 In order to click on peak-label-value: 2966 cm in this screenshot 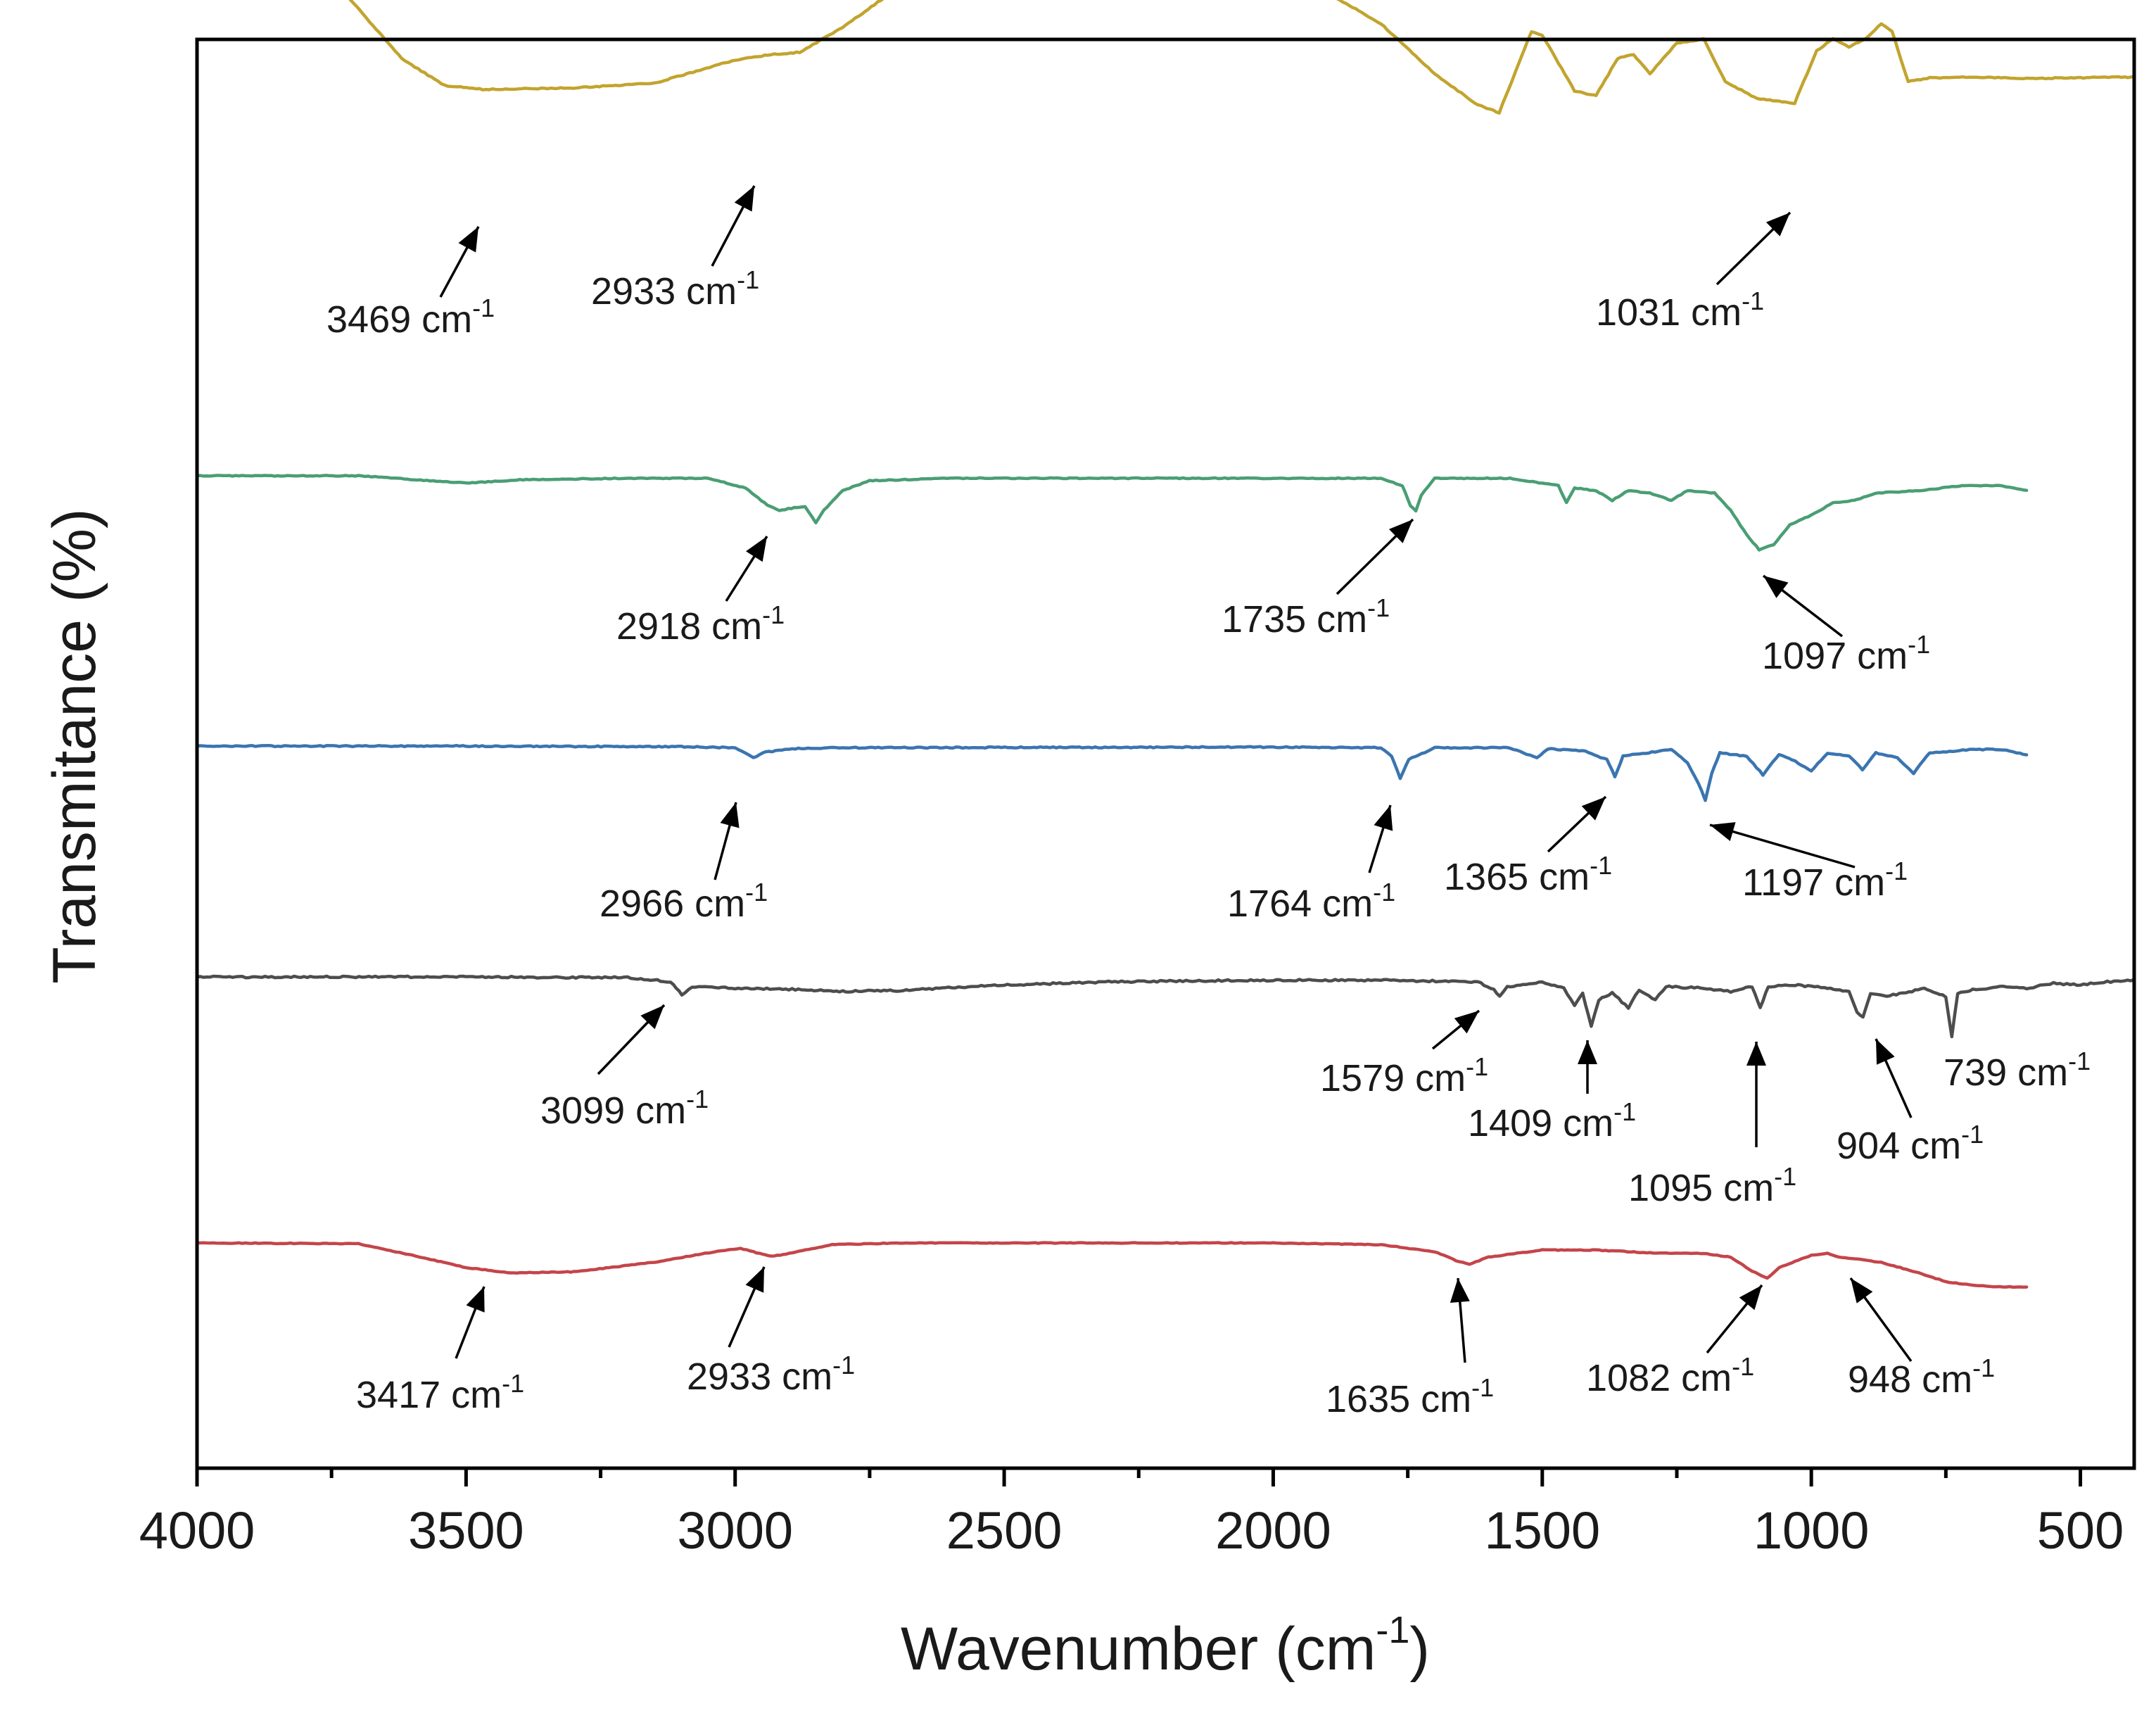, I will do `click(672, 904)`.